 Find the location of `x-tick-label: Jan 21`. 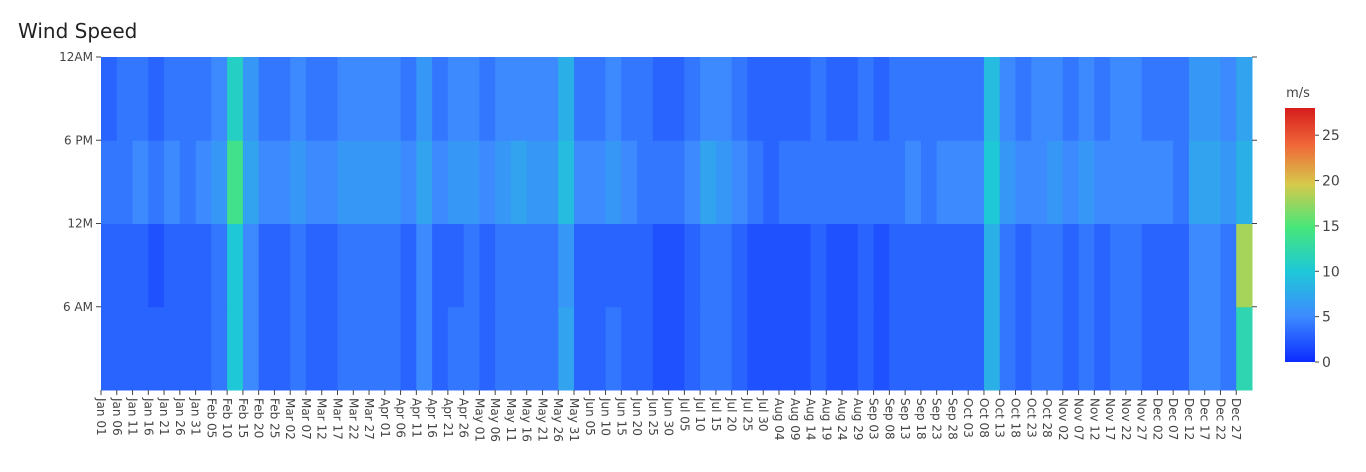

x-tick-label: Jan 21 is located at coordinates (164, 416).